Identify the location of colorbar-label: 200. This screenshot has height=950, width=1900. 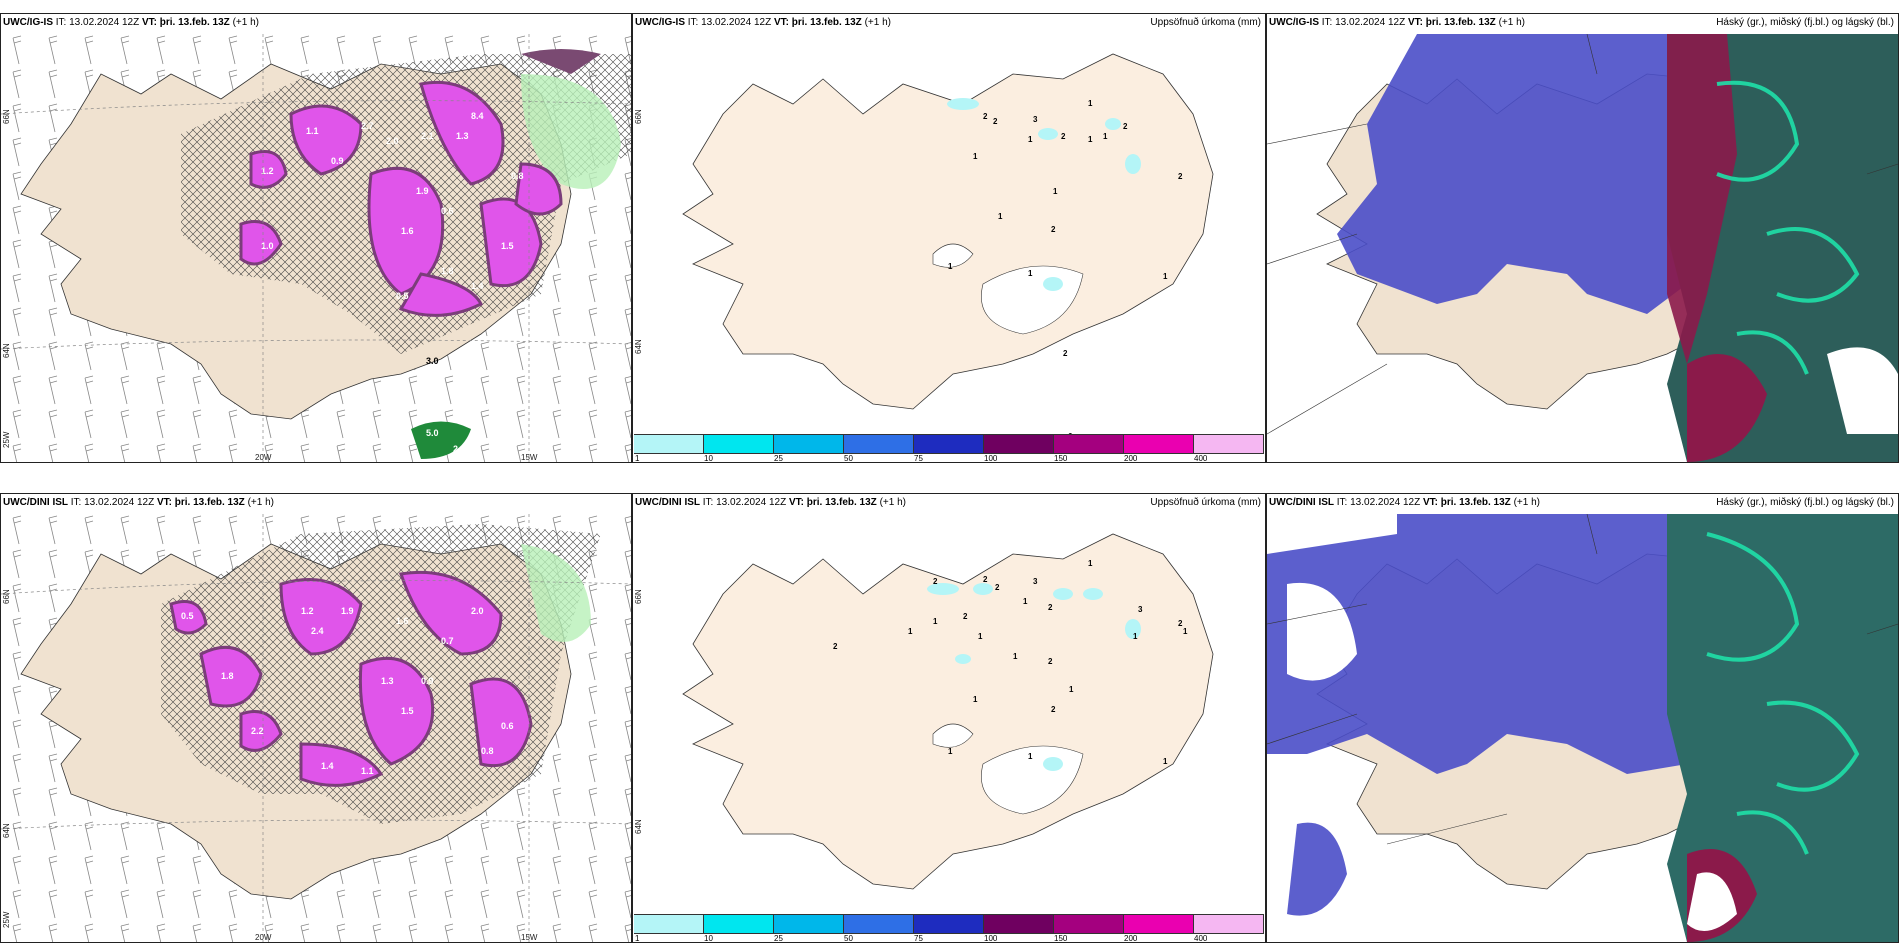
(1131, 458).